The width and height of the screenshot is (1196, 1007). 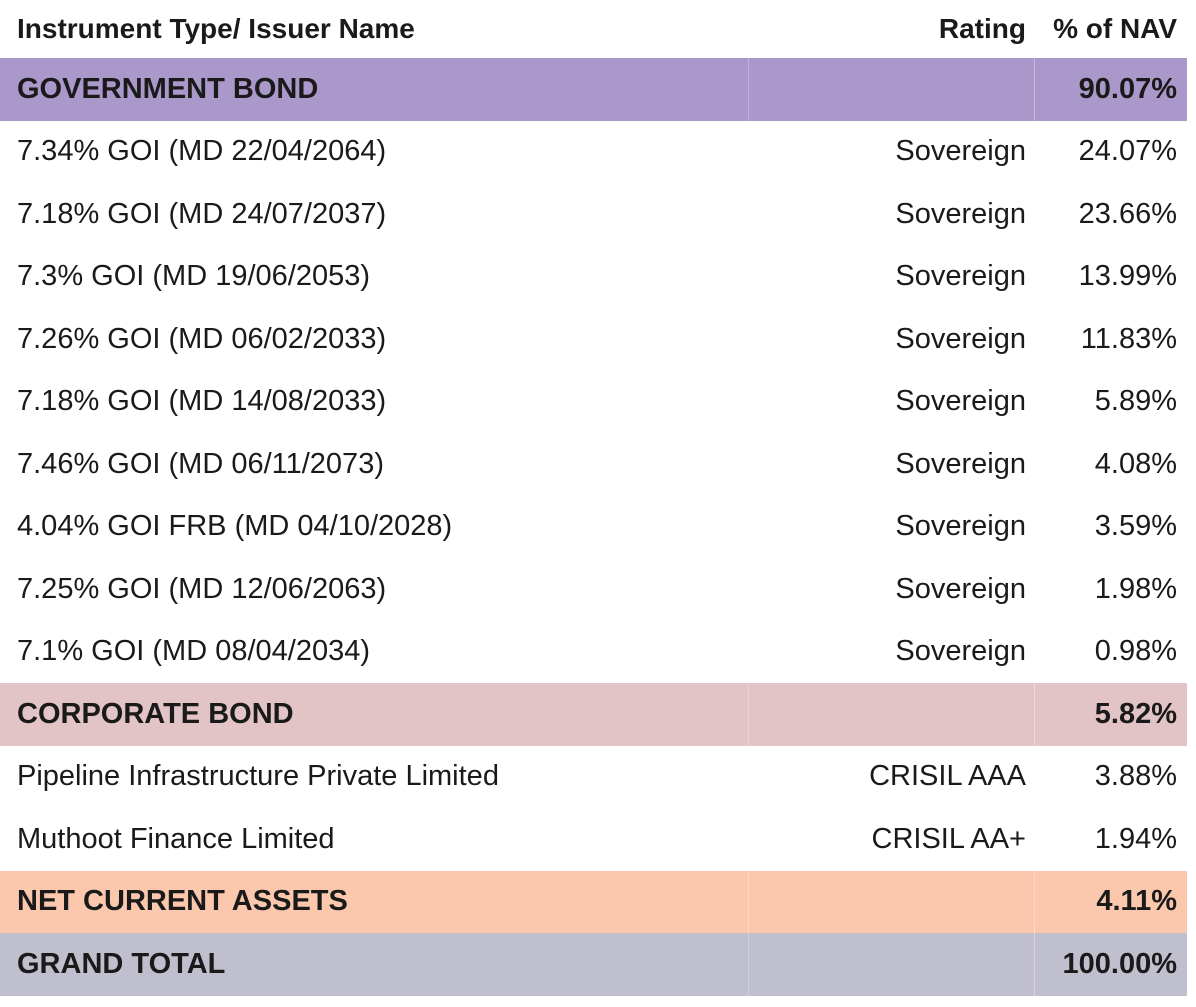 What do you see at coordinates (235, 526) in the screenshot?
I see `issuer-name: 4.04% GOI FRB (MD 04/10/2028)` at bounding box center [235, 526].